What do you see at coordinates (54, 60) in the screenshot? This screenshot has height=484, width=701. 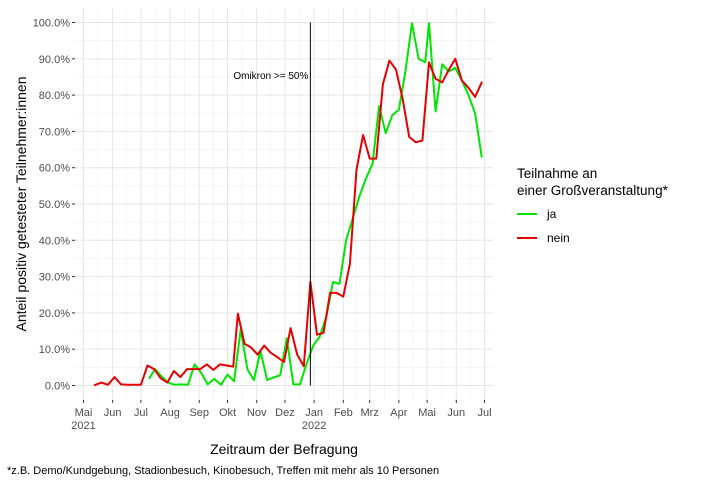 I see `y-tick-label: 90.0%` at bounding box center [54, 60].